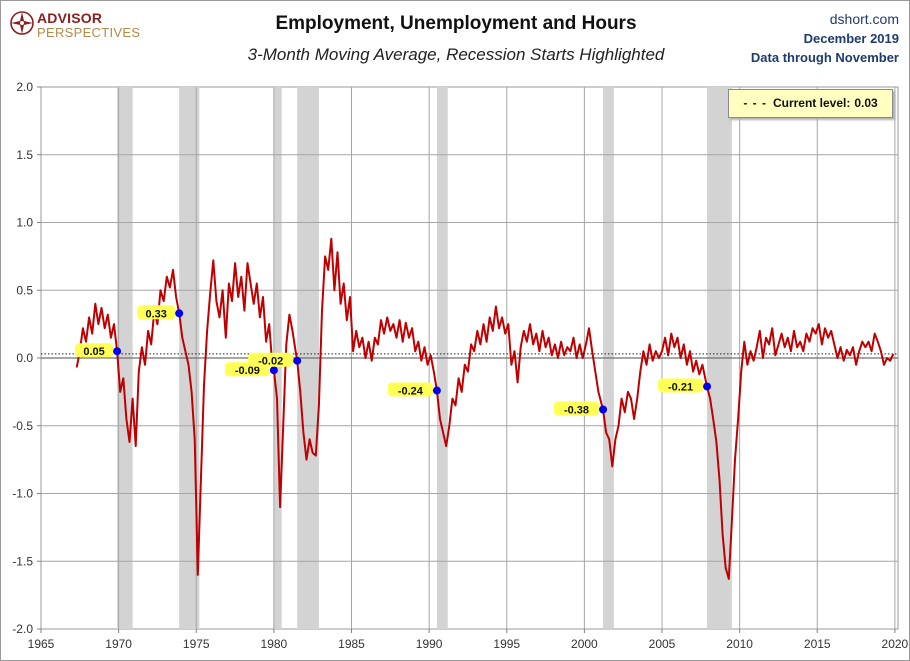 This screenshot has width=910, height=661. Describe the element at coordinates (24, 87) in the screenshot. I see `y-tick-label: 2.0` at that location.